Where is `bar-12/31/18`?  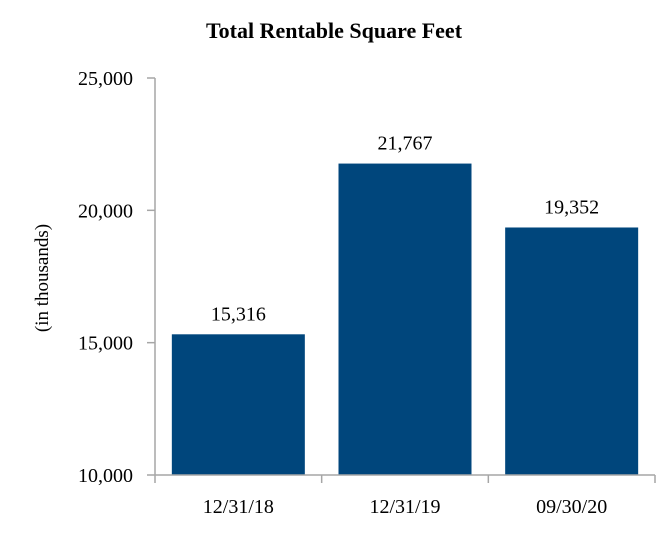 bar-12/31/18 is located at coordinates (238, 404).